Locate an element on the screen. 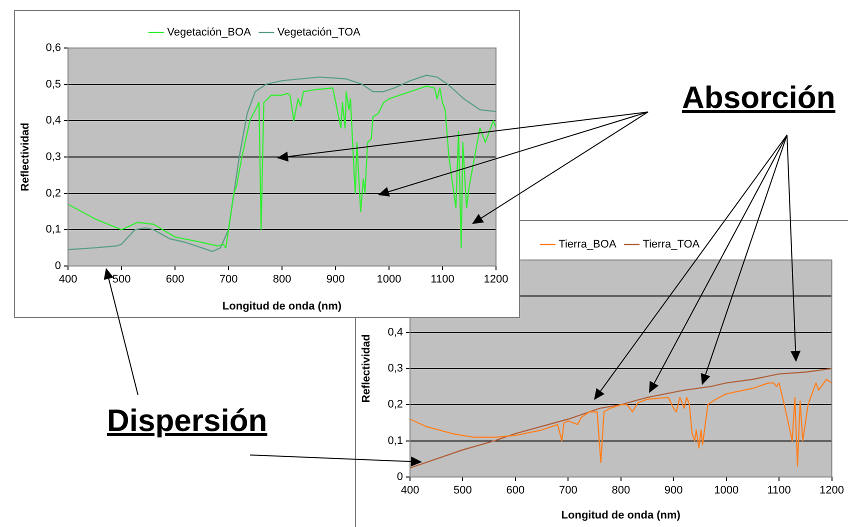 This screenshot has width=848, height=527. legend-label: Tierra_TOA is located at coordinates (671, 244).